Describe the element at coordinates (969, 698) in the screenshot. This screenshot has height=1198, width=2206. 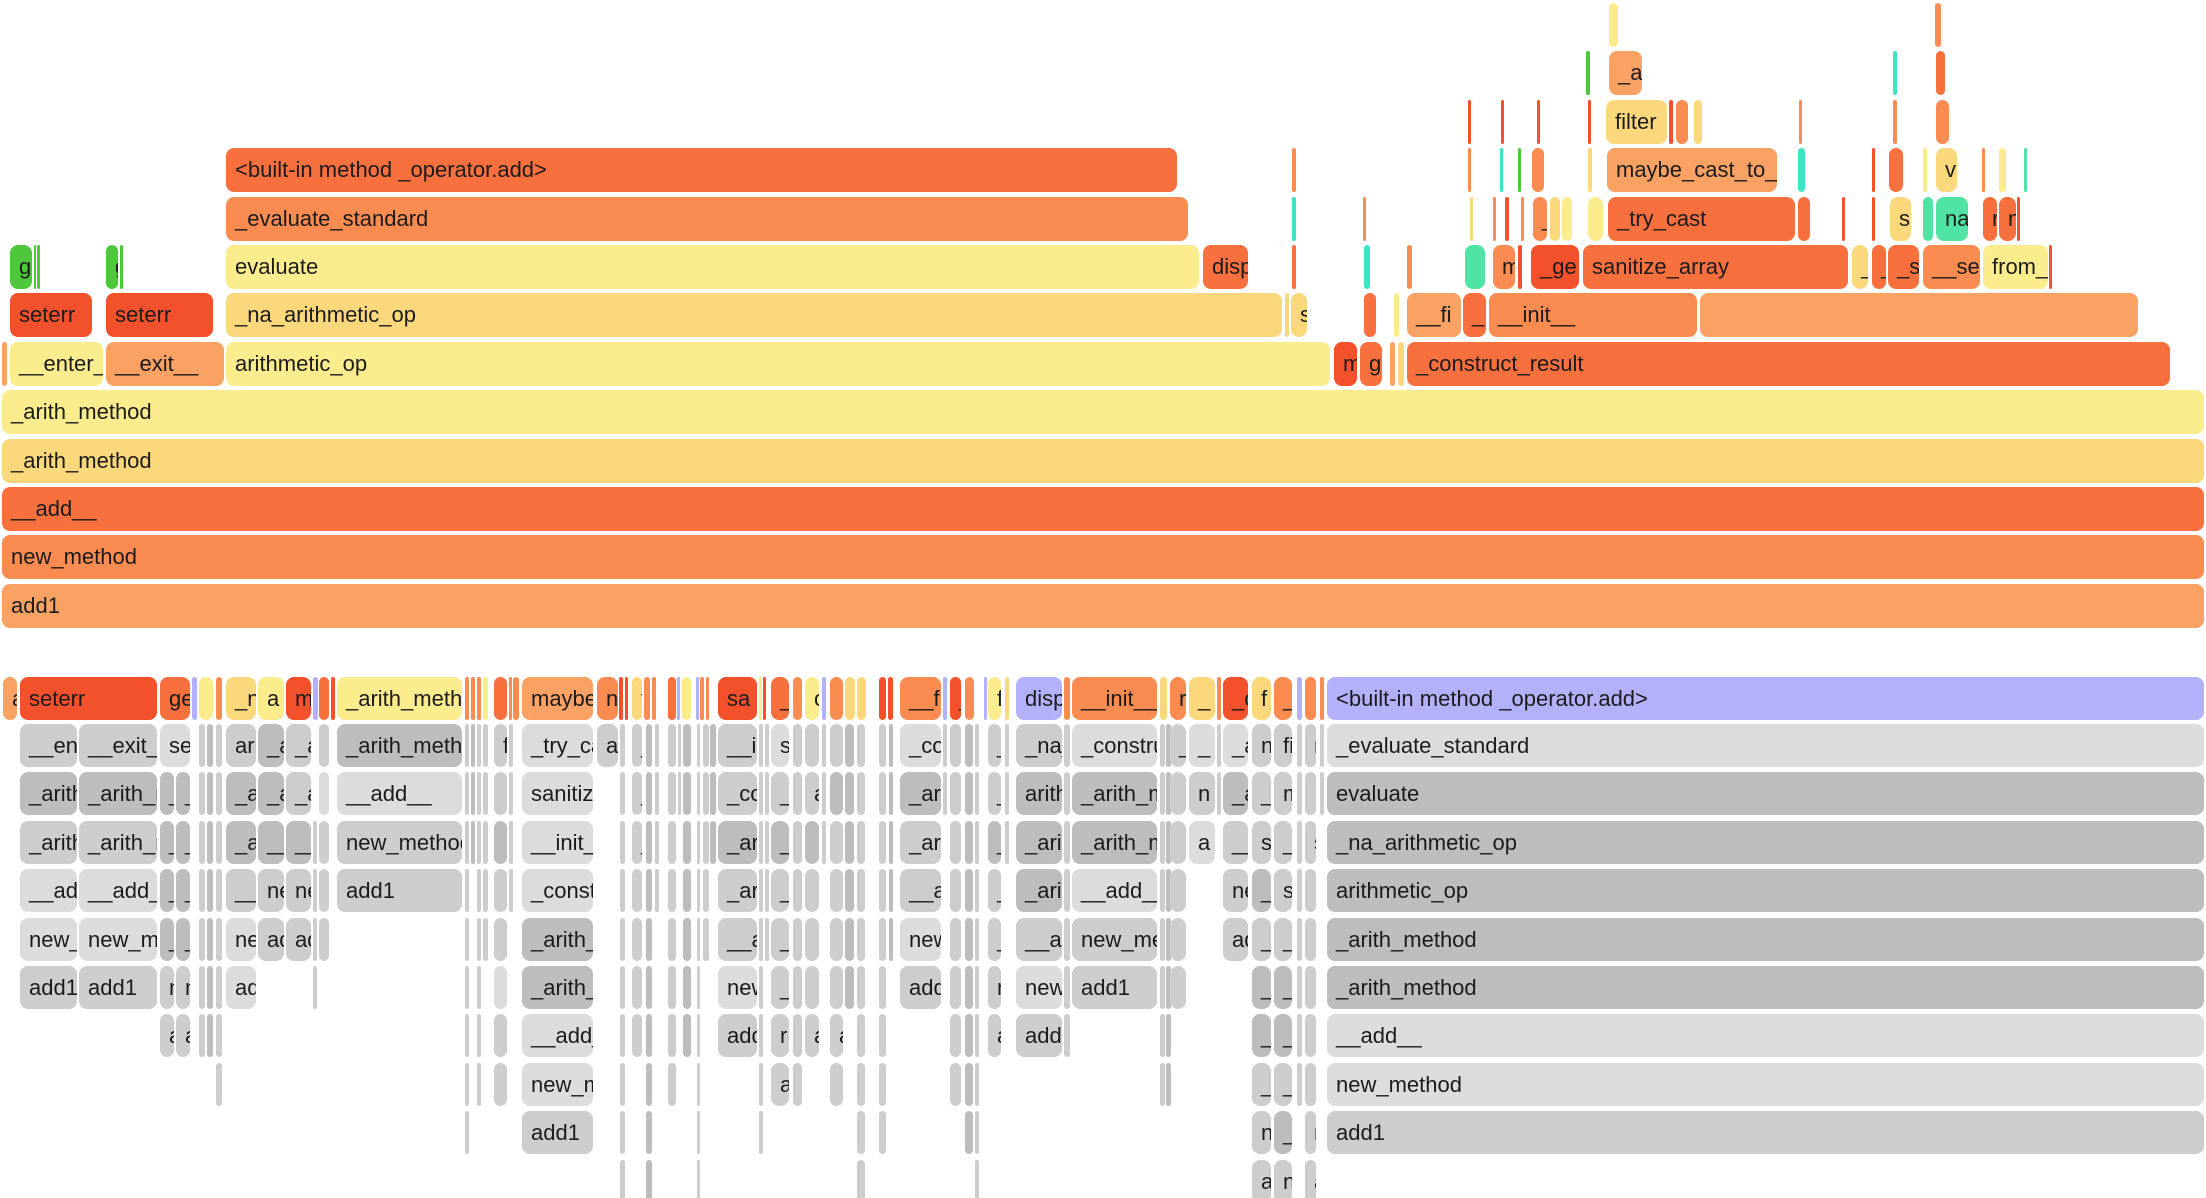
I see `leaf-frame: i` at that location.